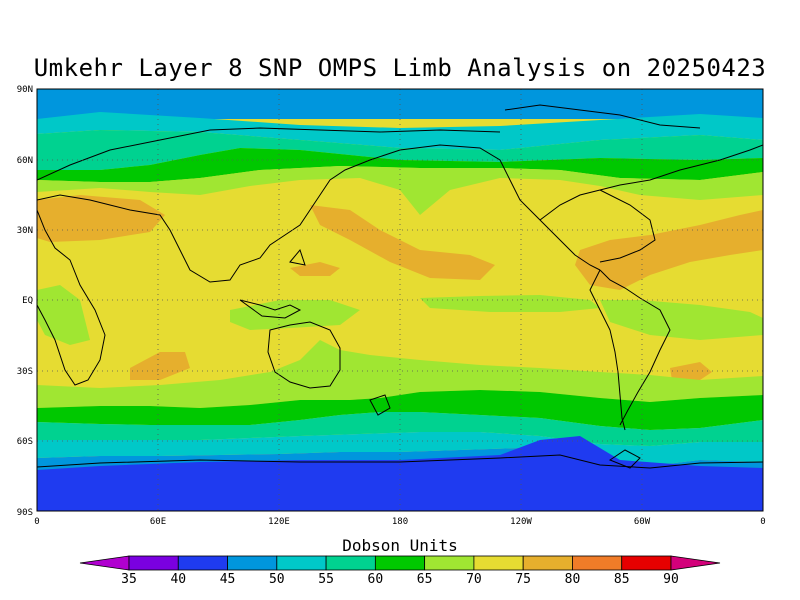 Image resolution: width=800 pixels, height=600 pixels. Describe the element at coordinates (25, 231) in the screenshot. I see `lat-label: 30N` at that location.